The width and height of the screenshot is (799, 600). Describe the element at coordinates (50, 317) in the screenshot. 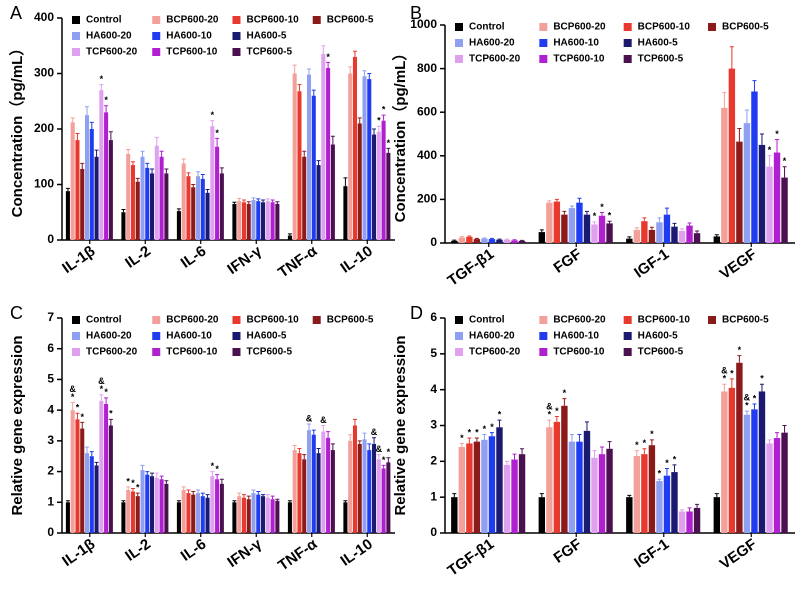

I see `y-tick-label: 7` at that location.